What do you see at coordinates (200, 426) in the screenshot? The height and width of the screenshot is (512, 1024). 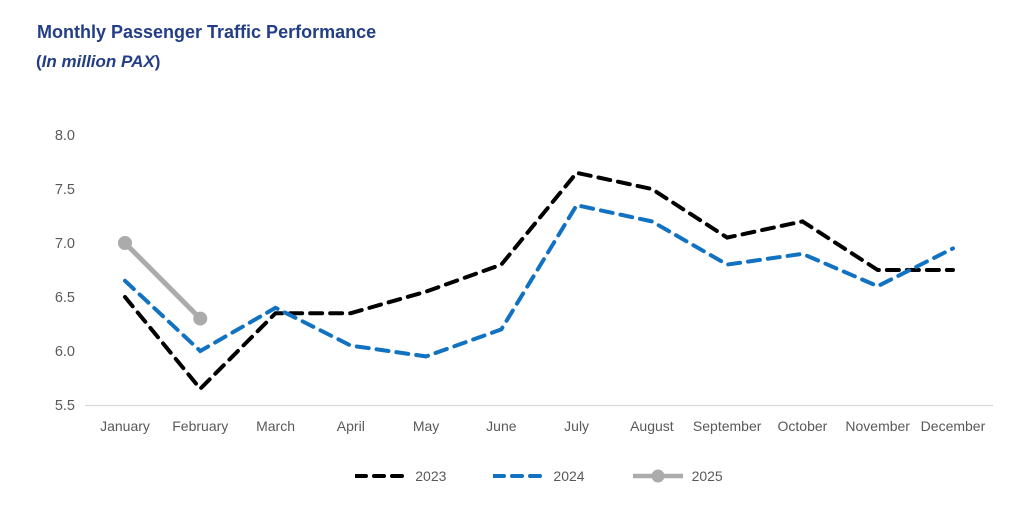 I see `x-tick-label: February` at bounding box center [200, 426].